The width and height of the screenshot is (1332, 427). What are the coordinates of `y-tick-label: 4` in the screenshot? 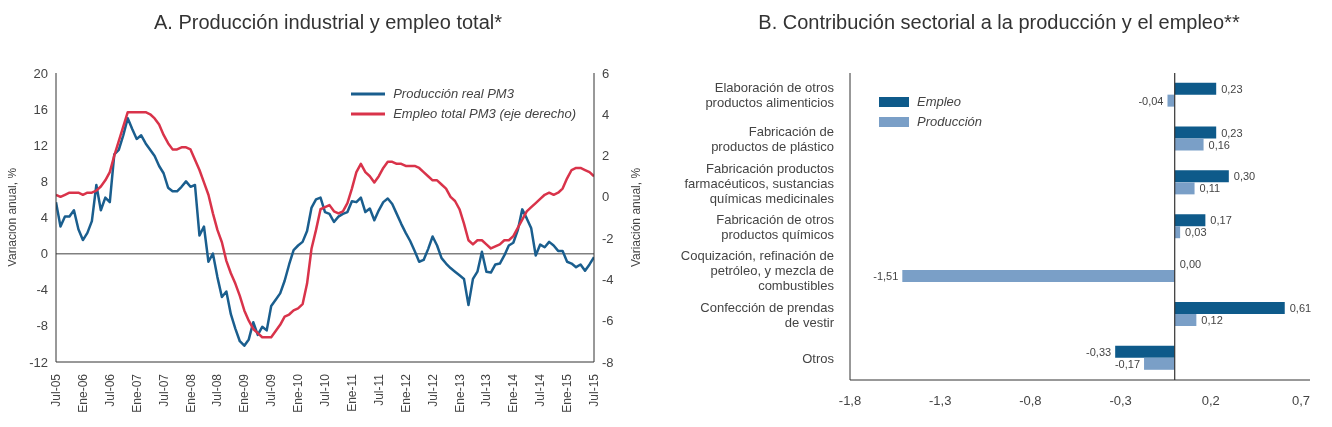 It's located at (44, 218).